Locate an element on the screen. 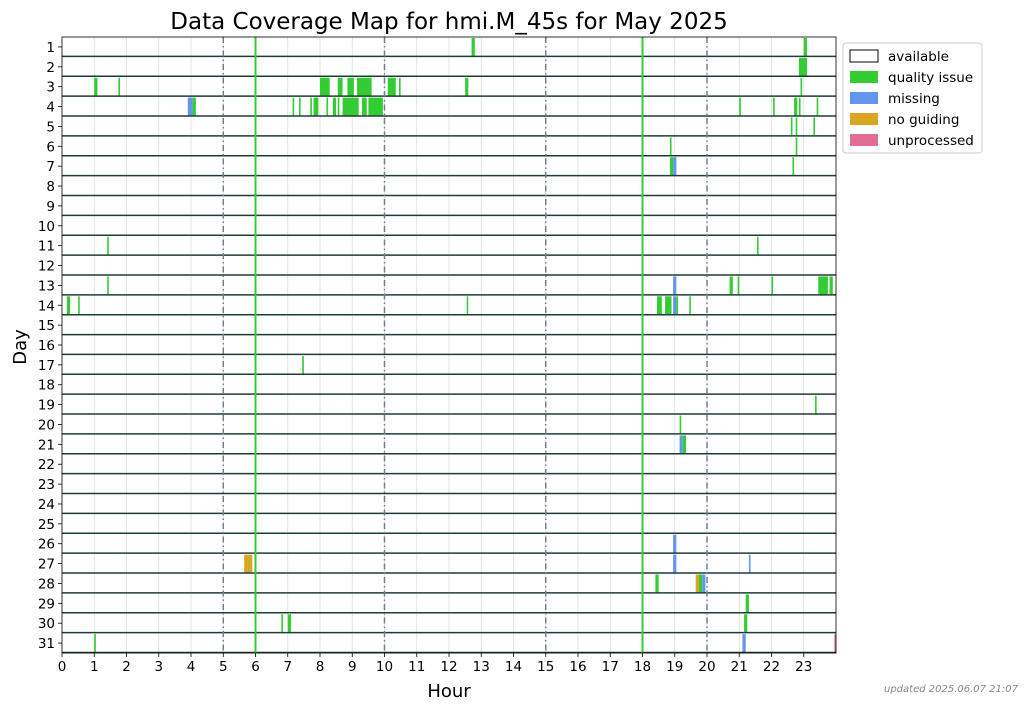 Image resolution: width=1028 pixels, height=711 pixels. y-tick-label: 23 is located at coordinates (46, 485).